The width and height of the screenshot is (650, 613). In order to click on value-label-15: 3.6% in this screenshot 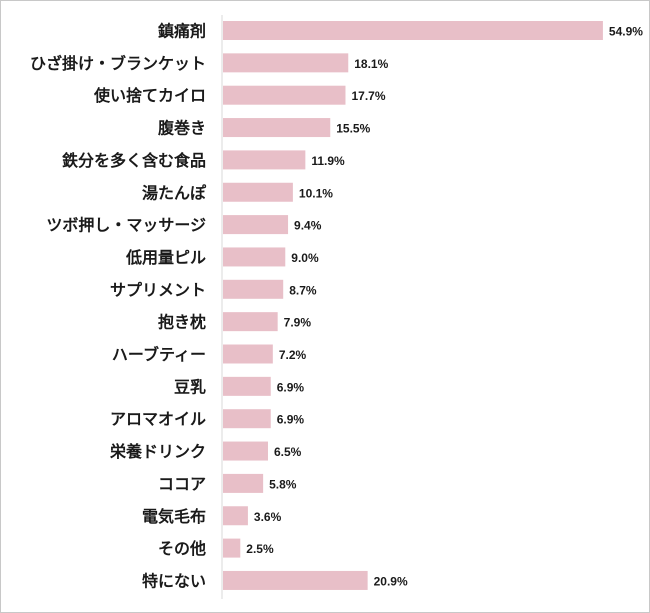, I will do `click(268, 517)`.